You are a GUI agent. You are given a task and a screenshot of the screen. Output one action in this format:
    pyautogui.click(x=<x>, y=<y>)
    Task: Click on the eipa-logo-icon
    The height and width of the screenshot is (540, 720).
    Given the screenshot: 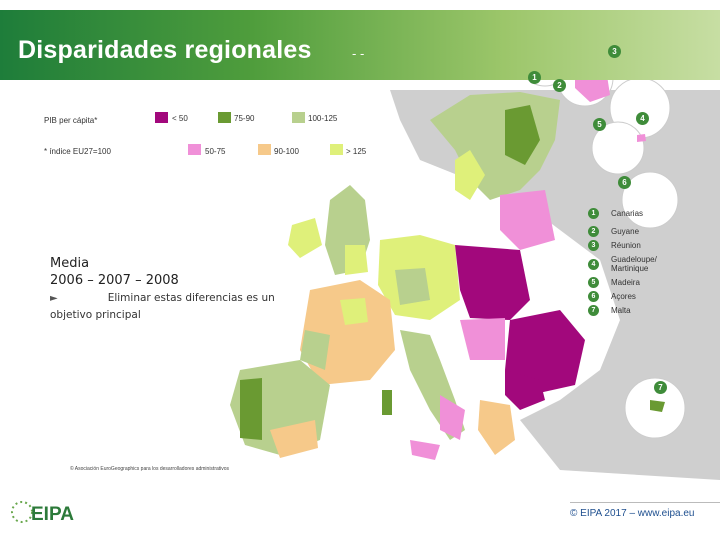 What is the action you would take?
    pyautogui.click(x=22, y=512)
    